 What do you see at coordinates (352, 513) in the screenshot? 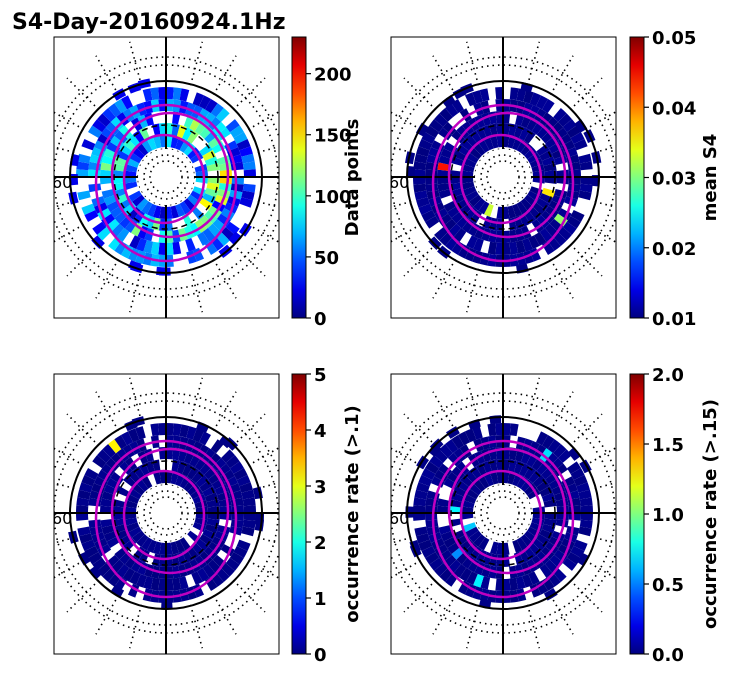
I see `colorbar-label: occurrence rate (>.1)` at bounding box center [352, 513].